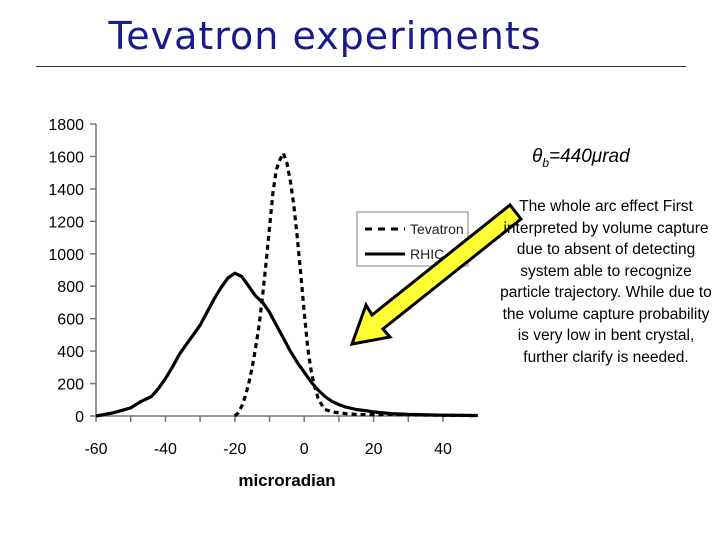  I want to click on theta-subscript: b, so click(545, 162).